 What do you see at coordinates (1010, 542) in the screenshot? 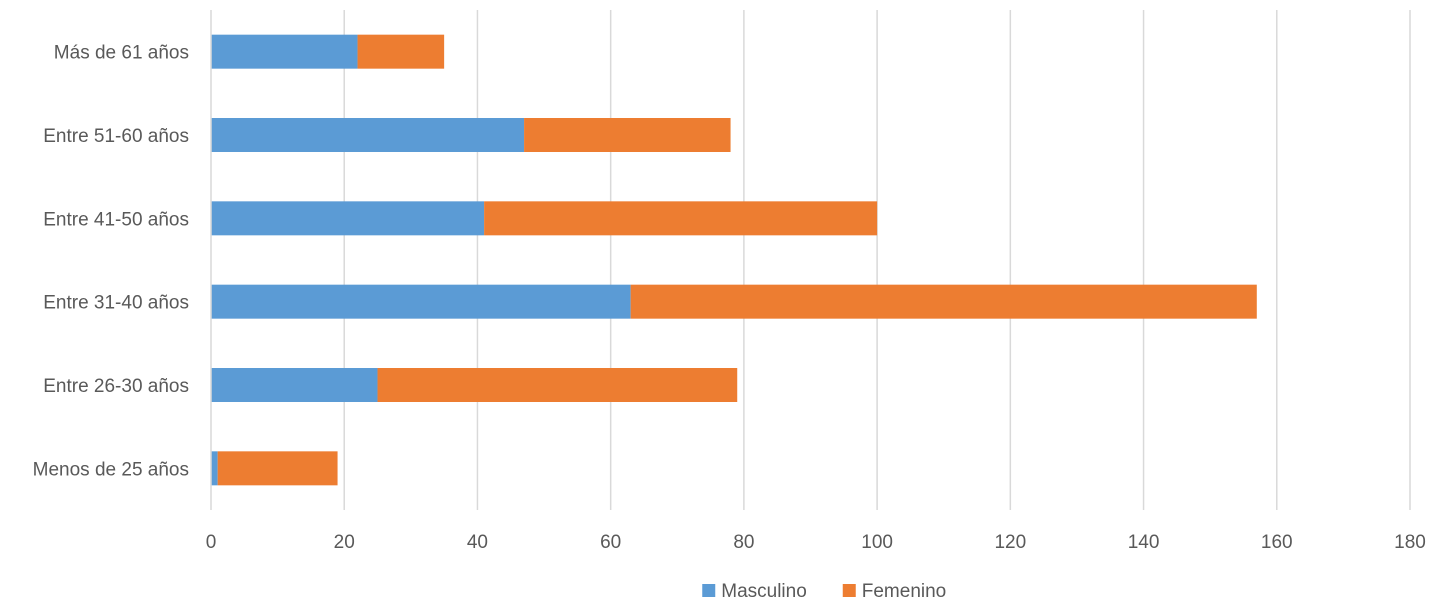
I see `x-tick-label: 120` at bounding box center [1010, 542].